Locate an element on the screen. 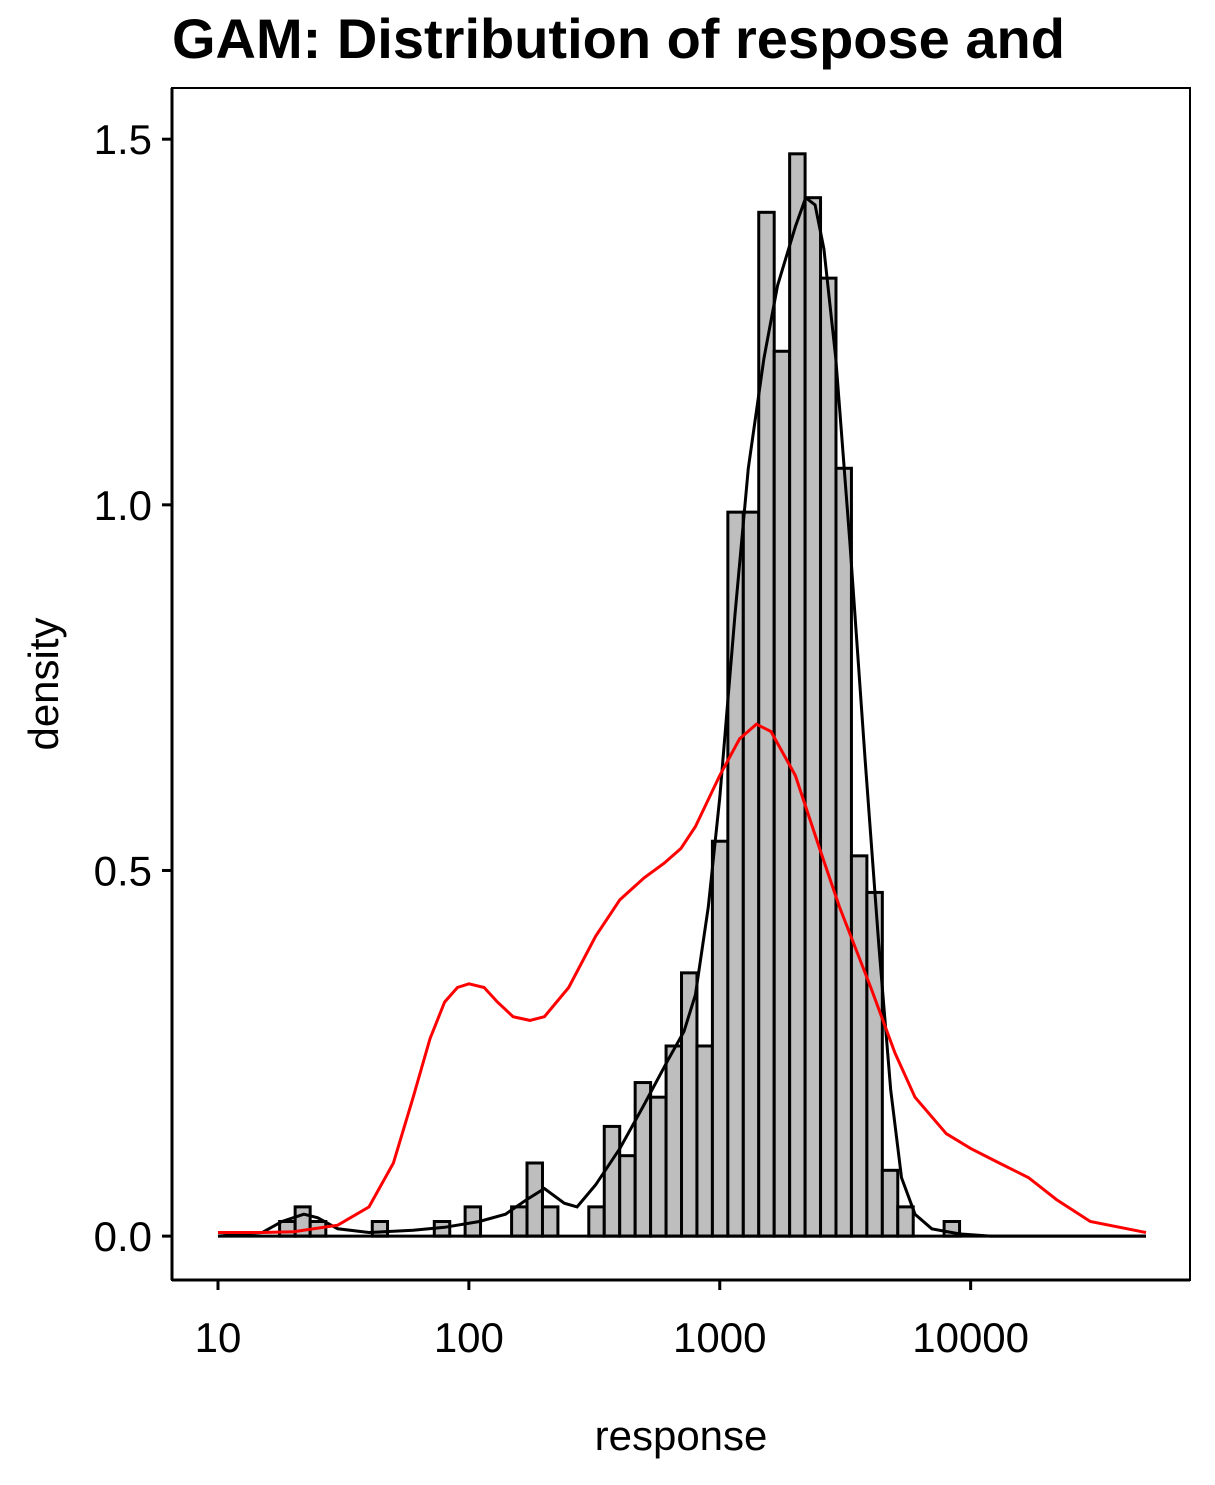  x-tick-label: 10000 is located at coordinates (970, 1337).